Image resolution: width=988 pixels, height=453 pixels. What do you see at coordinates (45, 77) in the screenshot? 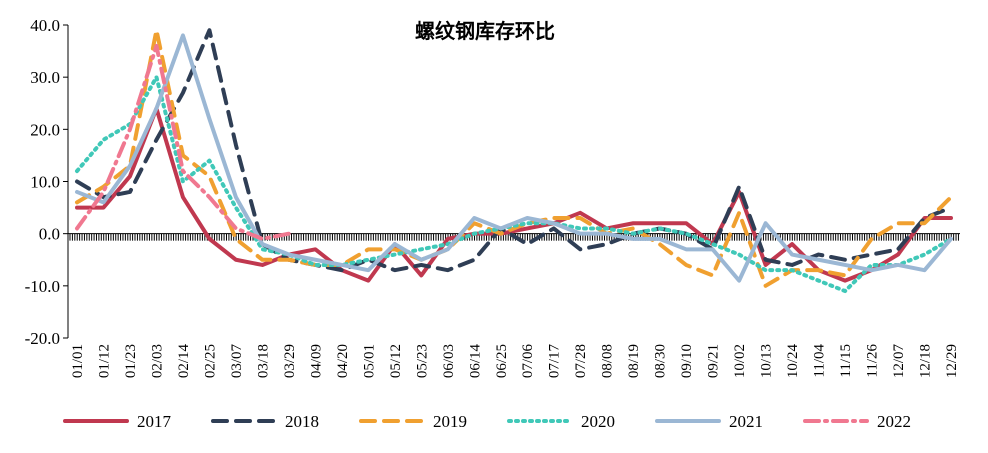
I see `y-tick-label: 30.0` at bounding box center [45, 77].